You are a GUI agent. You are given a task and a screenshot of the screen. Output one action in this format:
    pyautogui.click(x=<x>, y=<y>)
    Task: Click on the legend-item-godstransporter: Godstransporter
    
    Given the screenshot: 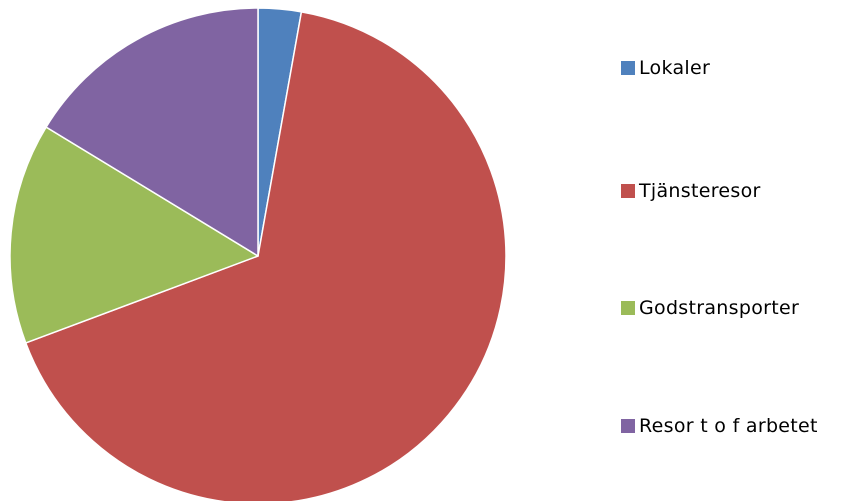 What is the action you would take?
    pyautogui.click(x=710, y=308)
    